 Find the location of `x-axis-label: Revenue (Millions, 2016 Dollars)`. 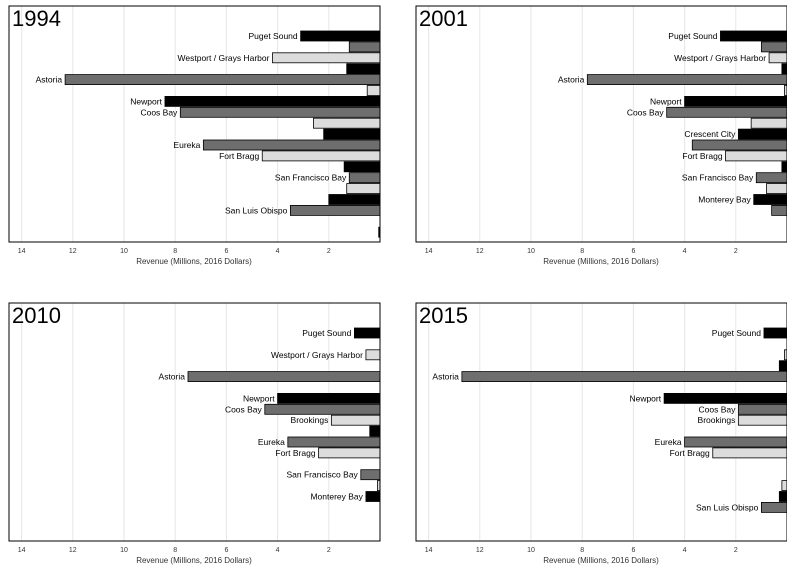

x-axis-label: Revenue (Millions, 2016 Dollars) is located at coordinates (601, 560).